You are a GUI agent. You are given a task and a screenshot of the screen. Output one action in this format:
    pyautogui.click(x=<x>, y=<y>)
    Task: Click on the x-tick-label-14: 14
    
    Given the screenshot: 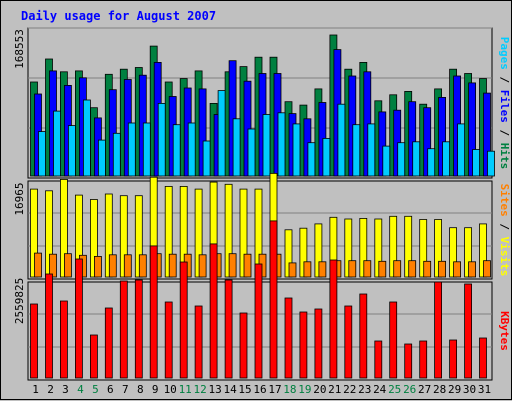 What is the action you would take?
    pyautogui.click(x=230, y=389)
    